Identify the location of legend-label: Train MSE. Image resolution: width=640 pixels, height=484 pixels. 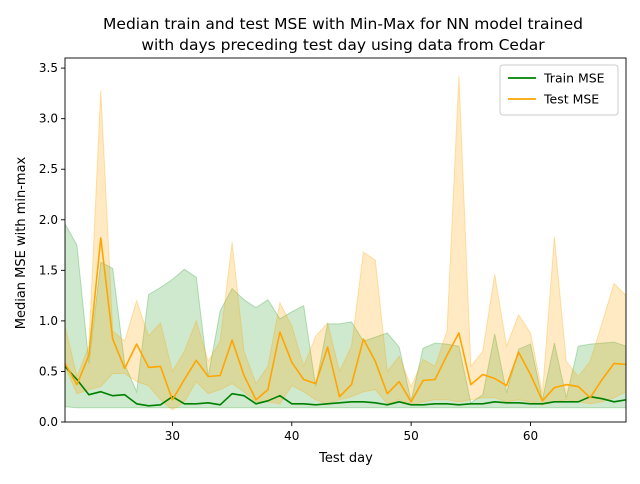
(574, 78).